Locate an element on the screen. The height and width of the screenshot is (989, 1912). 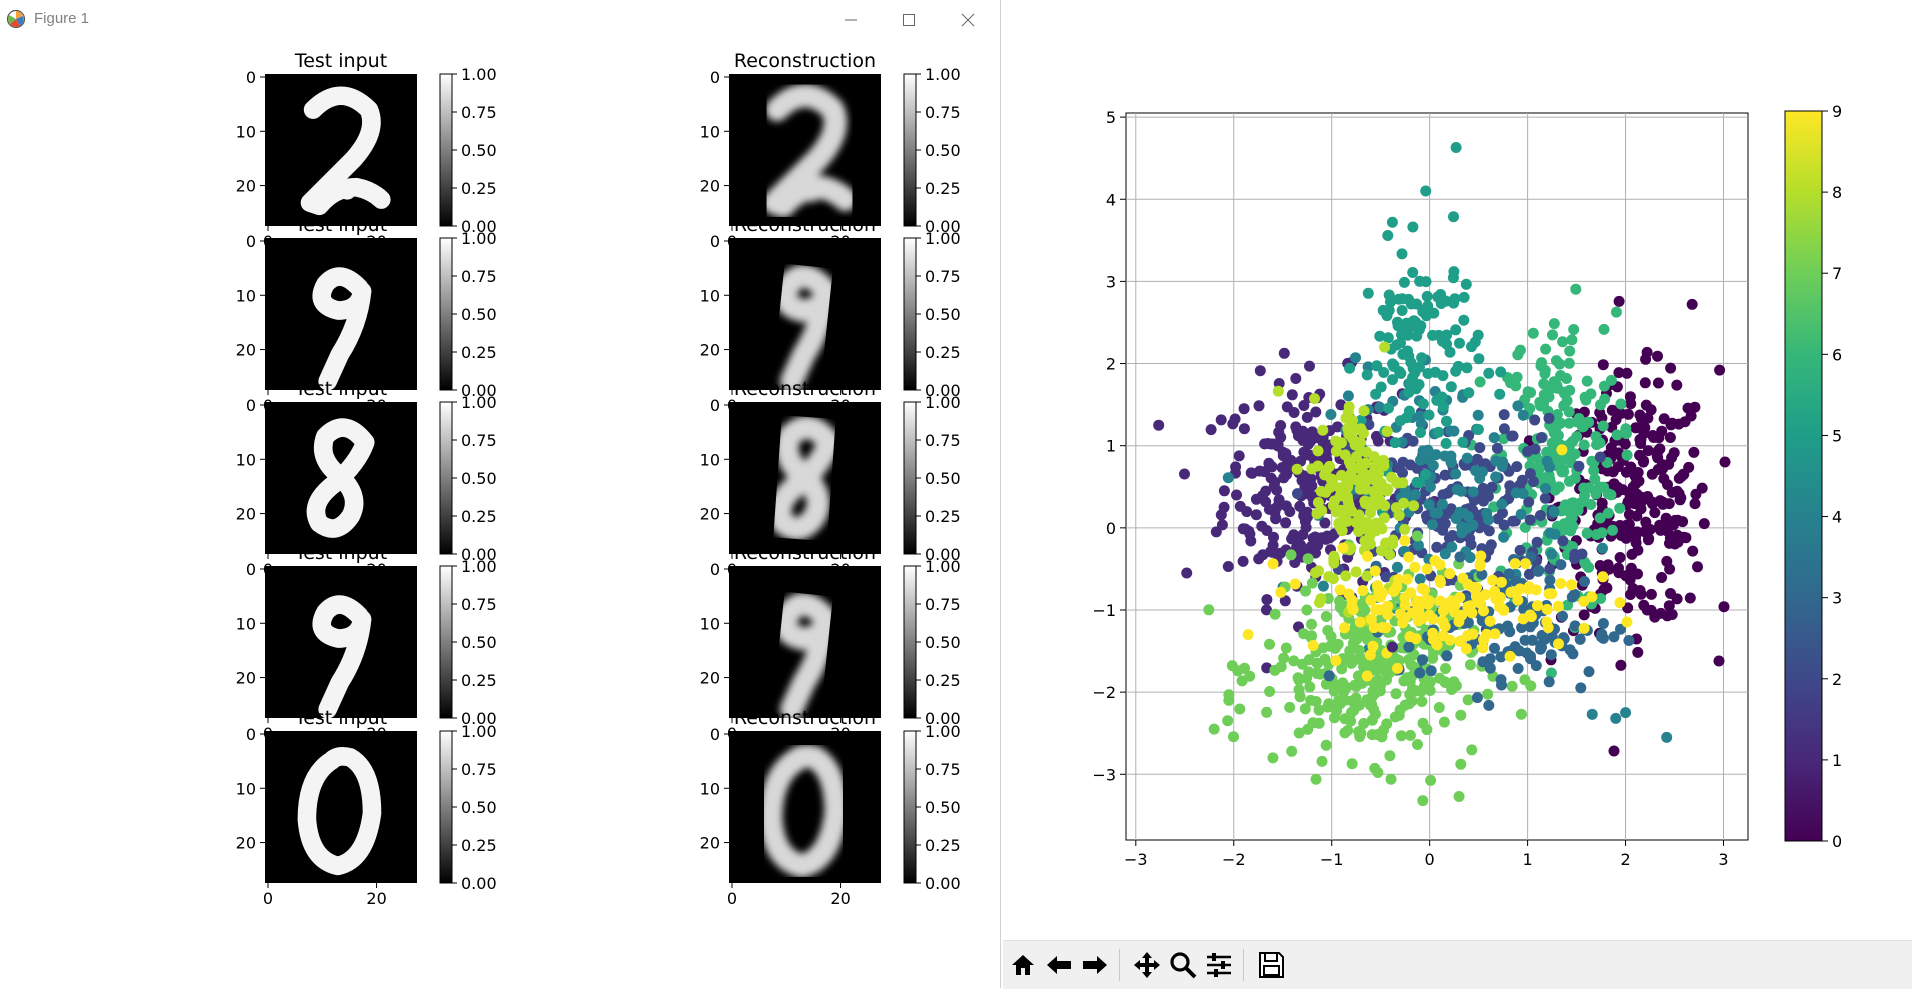
close-button is located at coordinates (968, 20).